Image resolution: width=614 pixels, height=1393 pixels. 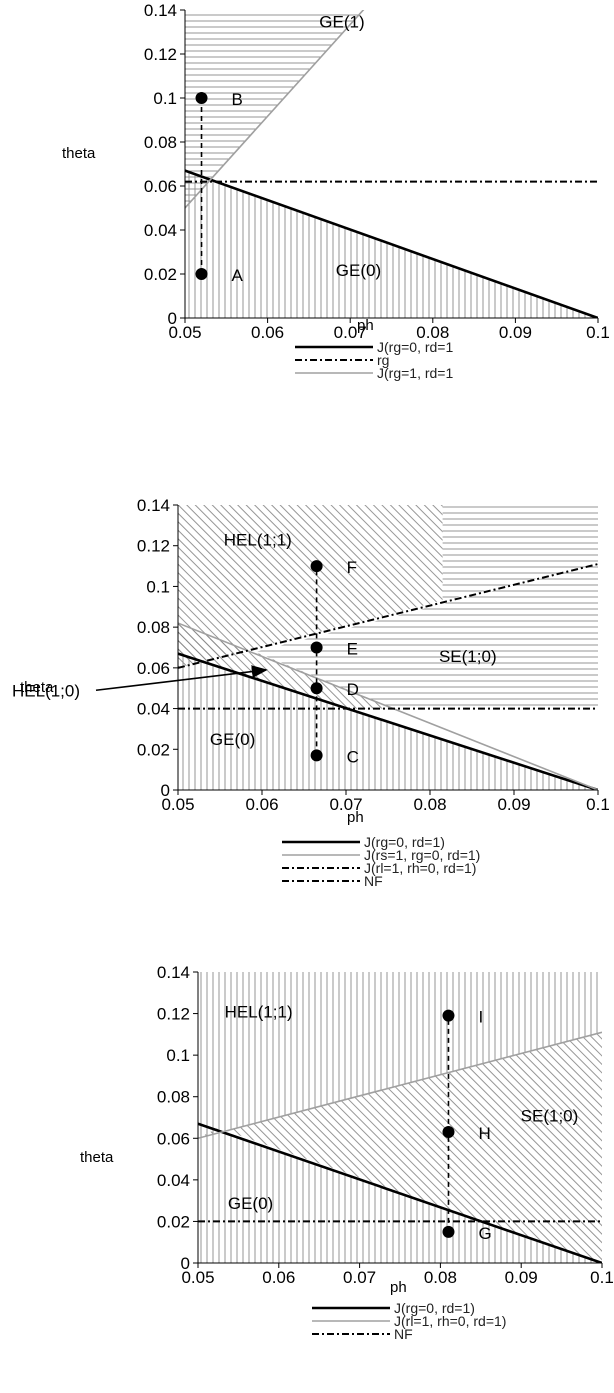 What do you see at coordinates (238, 275) in the screenshot?
I see `point-label: A` at bounding box center [238, 275].